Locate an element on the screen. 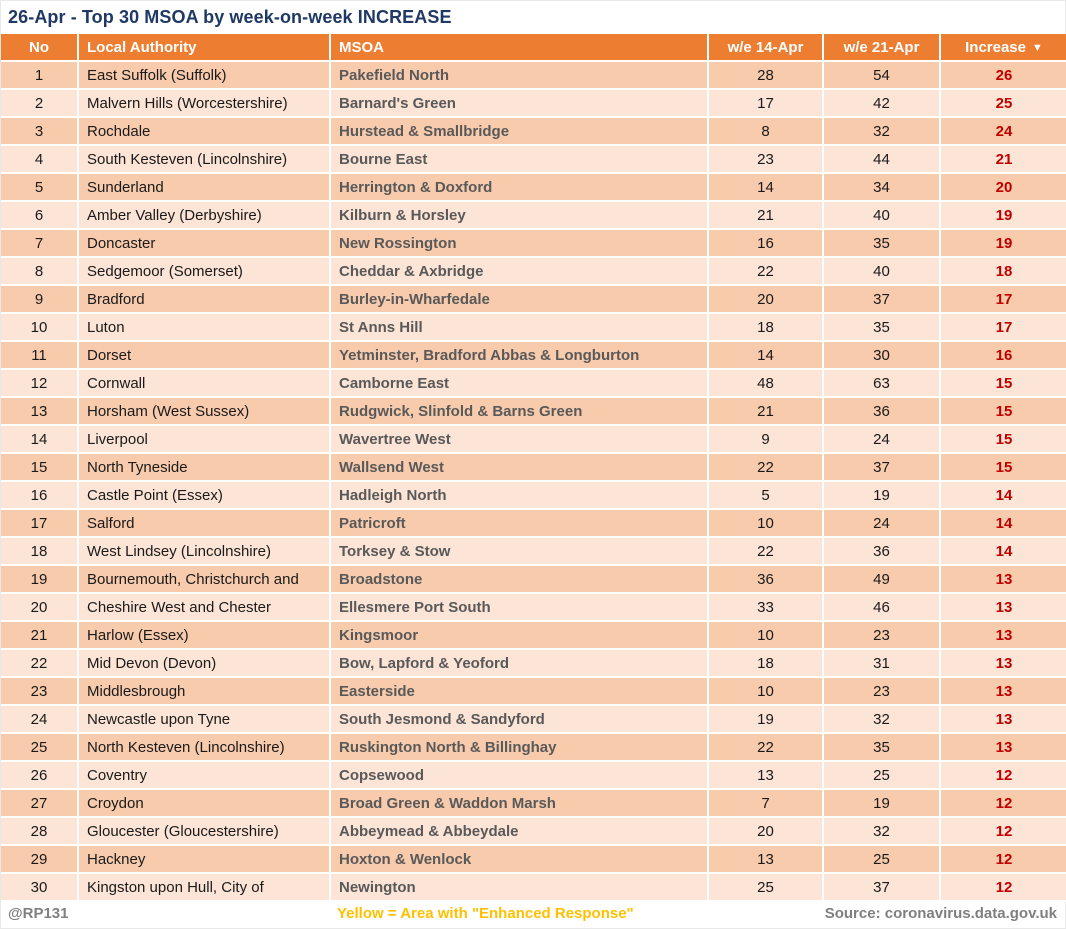 This screenshot has height=929, width=1066. cell-msoa: South Jesmond & Sandyford is located at coordinates (520, 720).